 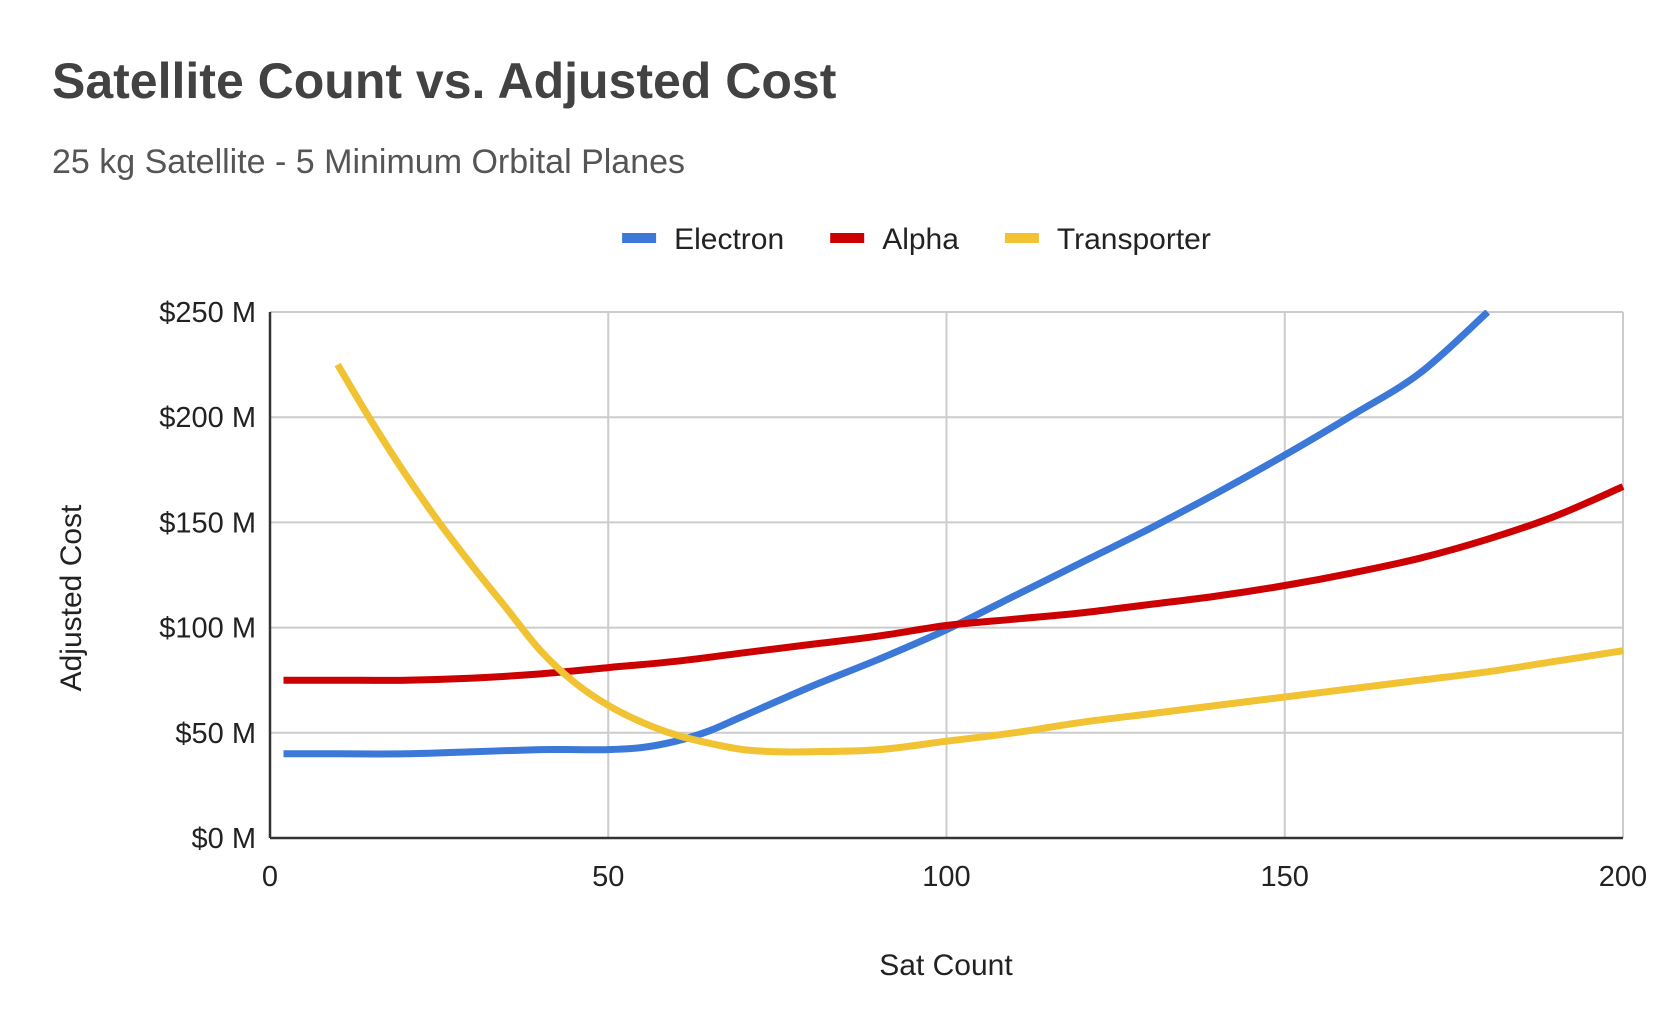 I want to click on y-tick-label: $150 M, so click(x=207, y=523).